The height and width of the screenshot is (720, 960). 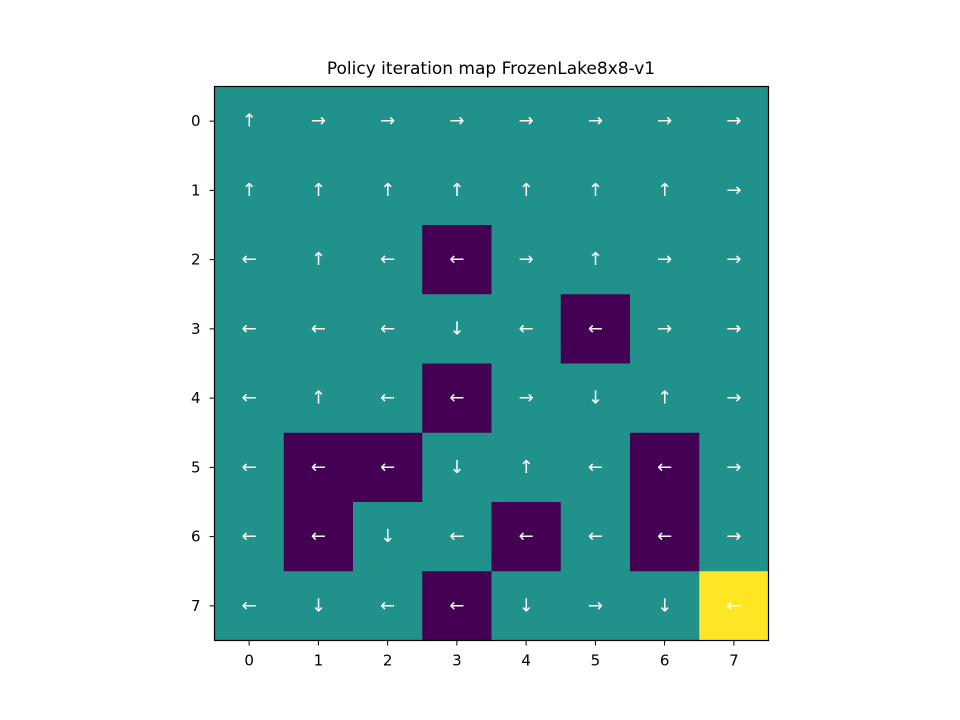 What do you see at coordinates (196, 260) in the screenshot?
I see `y-tick-label: 2` at bounding box center [196, 260].